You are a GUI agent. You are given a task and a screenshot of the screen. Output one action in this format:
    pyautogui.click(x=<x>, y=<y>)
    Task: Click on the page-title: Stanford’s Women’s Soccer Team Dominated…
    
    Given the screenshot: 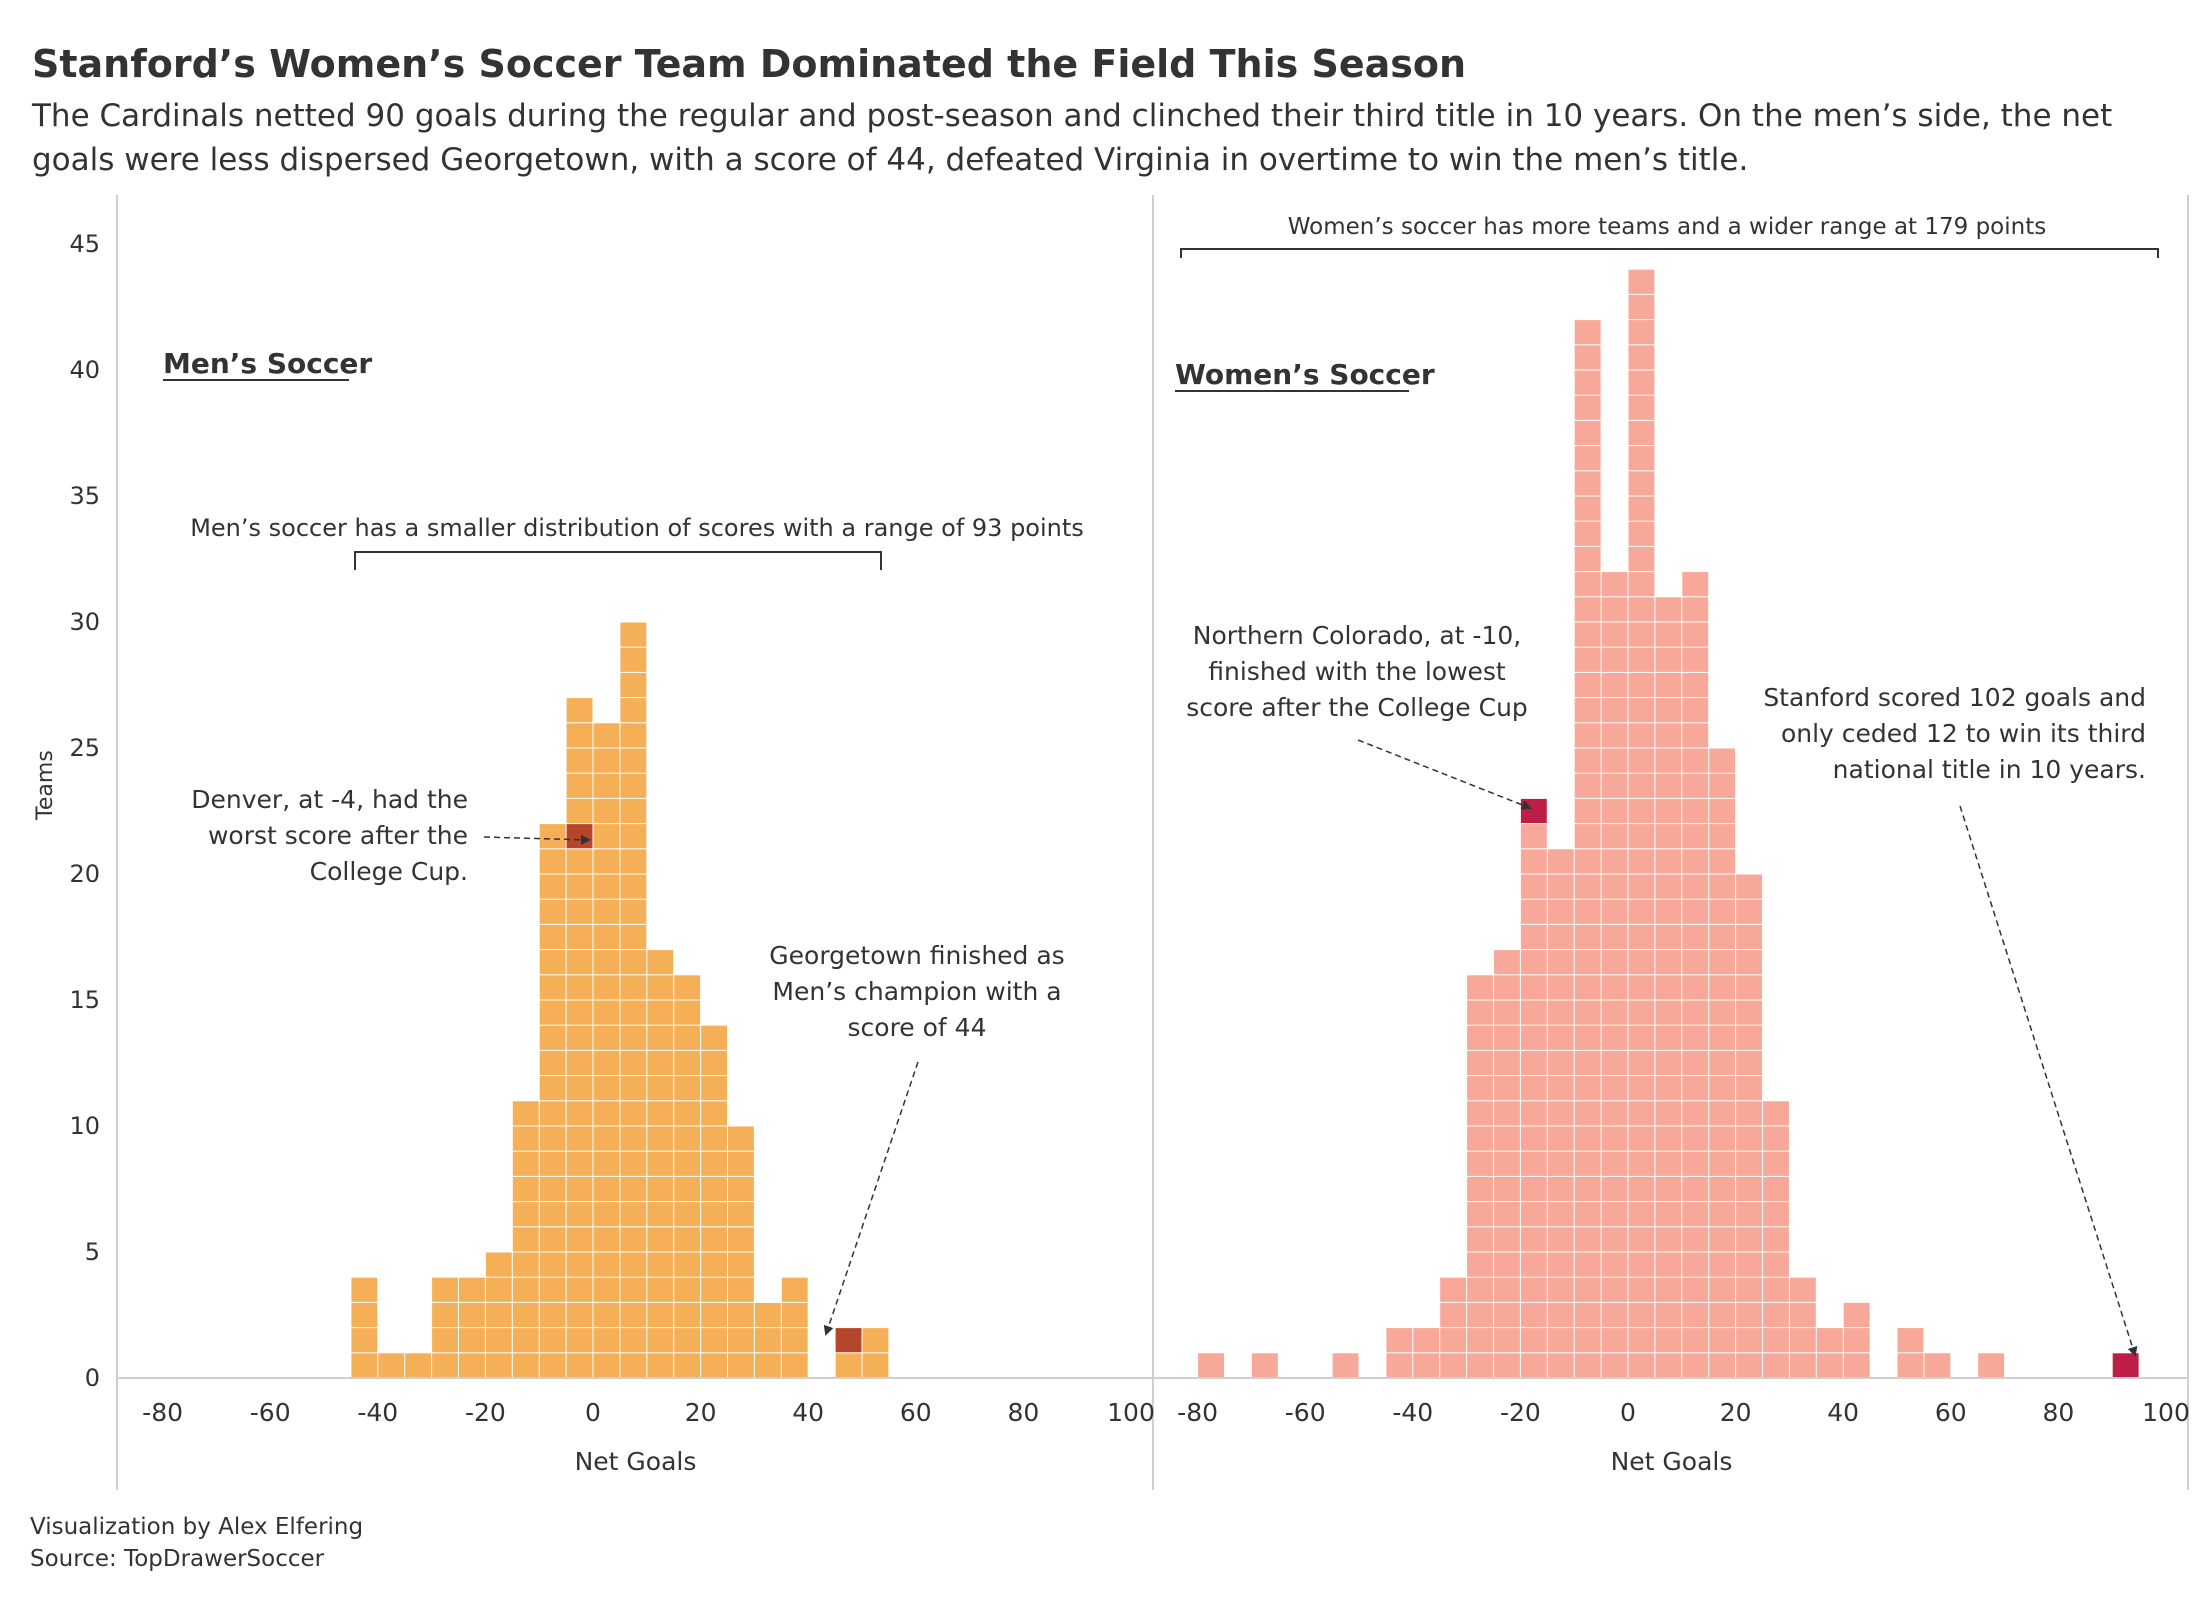 What is the action you would take?
    pyautogui.click(x=749, y=64)
    